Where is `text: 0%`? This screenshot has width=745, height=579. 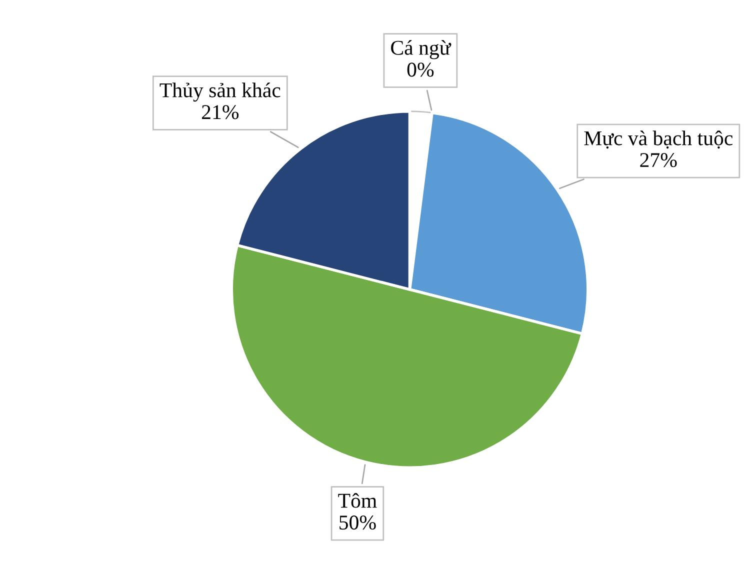
text: 0% is located at coordinates (420, 69).